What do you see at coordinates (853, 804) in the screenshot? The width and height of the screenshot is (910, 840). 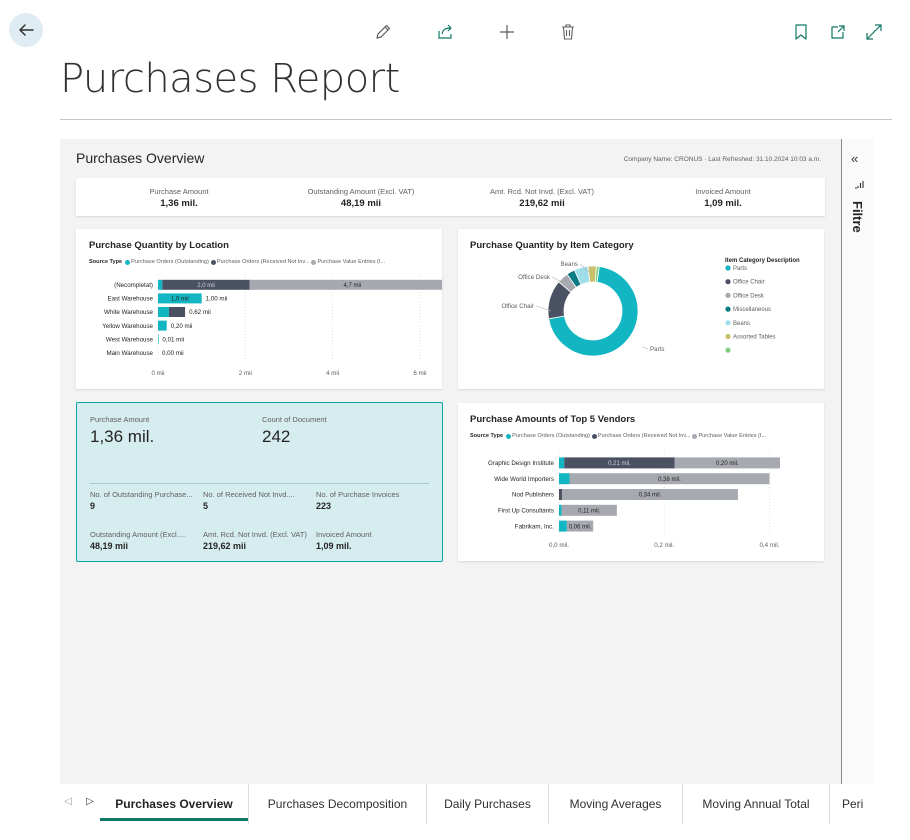 I see `tab-periods: Peri` at bounding box center [853, 804].